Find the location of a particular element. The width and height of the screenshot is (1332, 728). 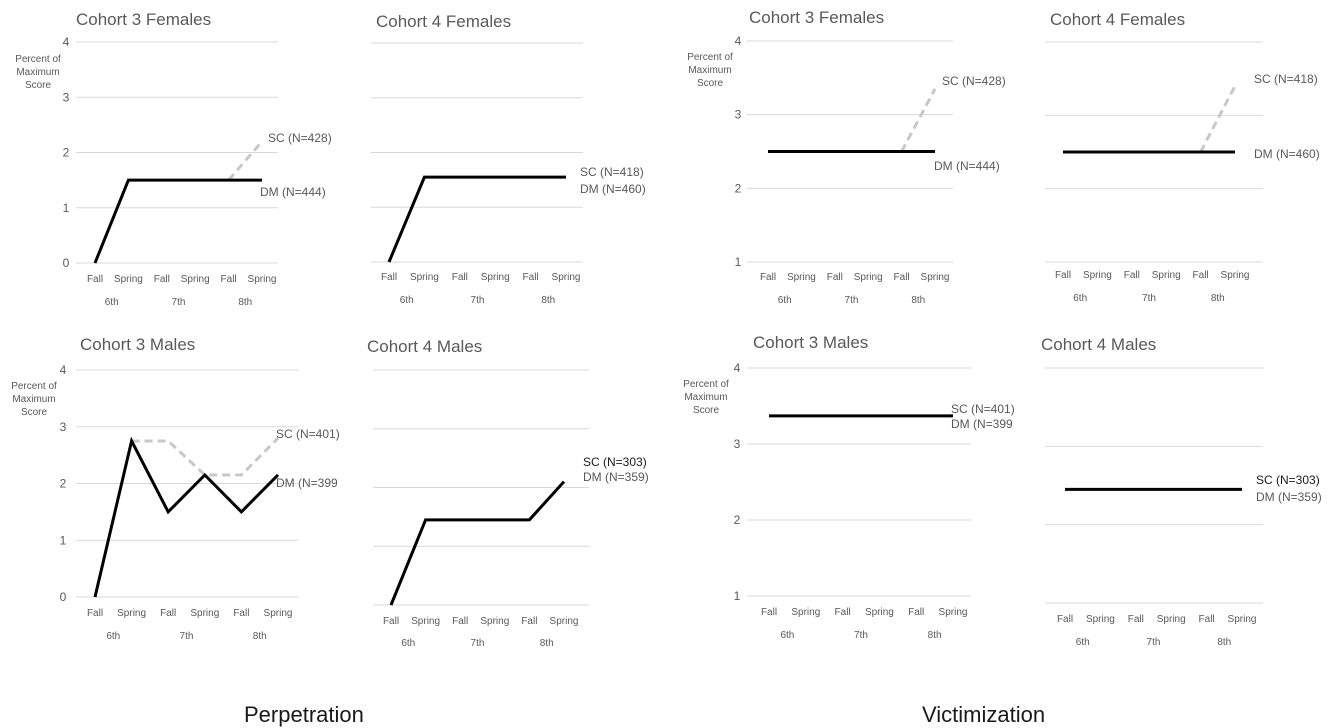

sc-series-label: SC (N=401) is located at coordinates (308, 434).